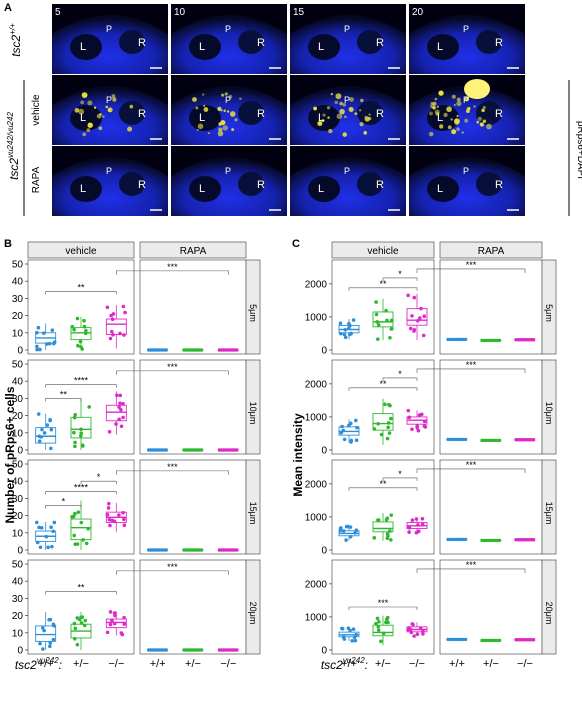 This screenshot has width=582, height=706. Describe the element at coordinates (298, 455) in the screenshot. I see `y-axis-label: Mean intensity` at that location.